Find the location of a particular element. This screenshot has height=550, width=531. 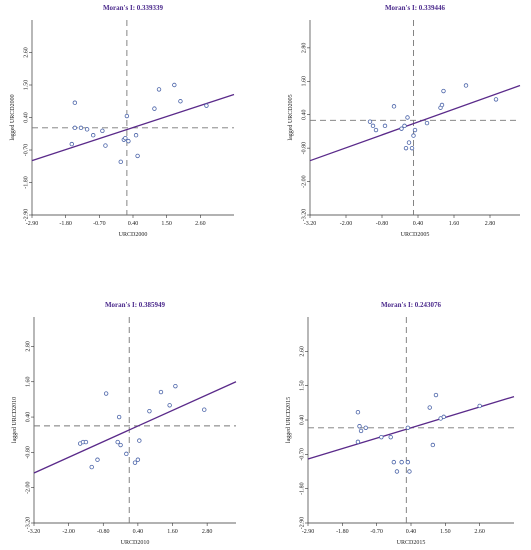

x-axis-label: URCD2005 is located at coordinates (415, 235).